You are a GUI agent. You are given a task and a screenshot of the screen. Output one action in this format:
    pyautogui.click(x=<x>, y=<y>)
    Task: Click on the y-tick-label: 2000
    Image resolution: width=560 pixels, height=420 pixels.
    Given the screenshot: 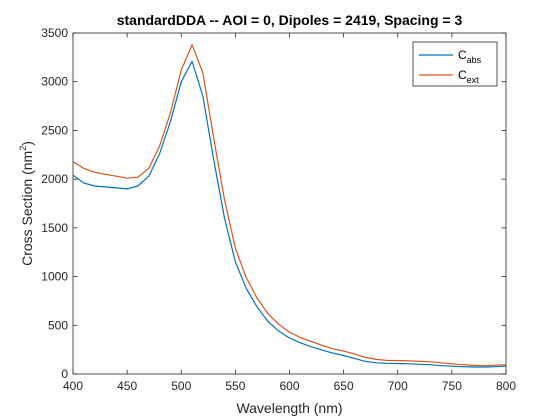 What is the action you would take?
    pyautogui.click(x=54, y=179)
    